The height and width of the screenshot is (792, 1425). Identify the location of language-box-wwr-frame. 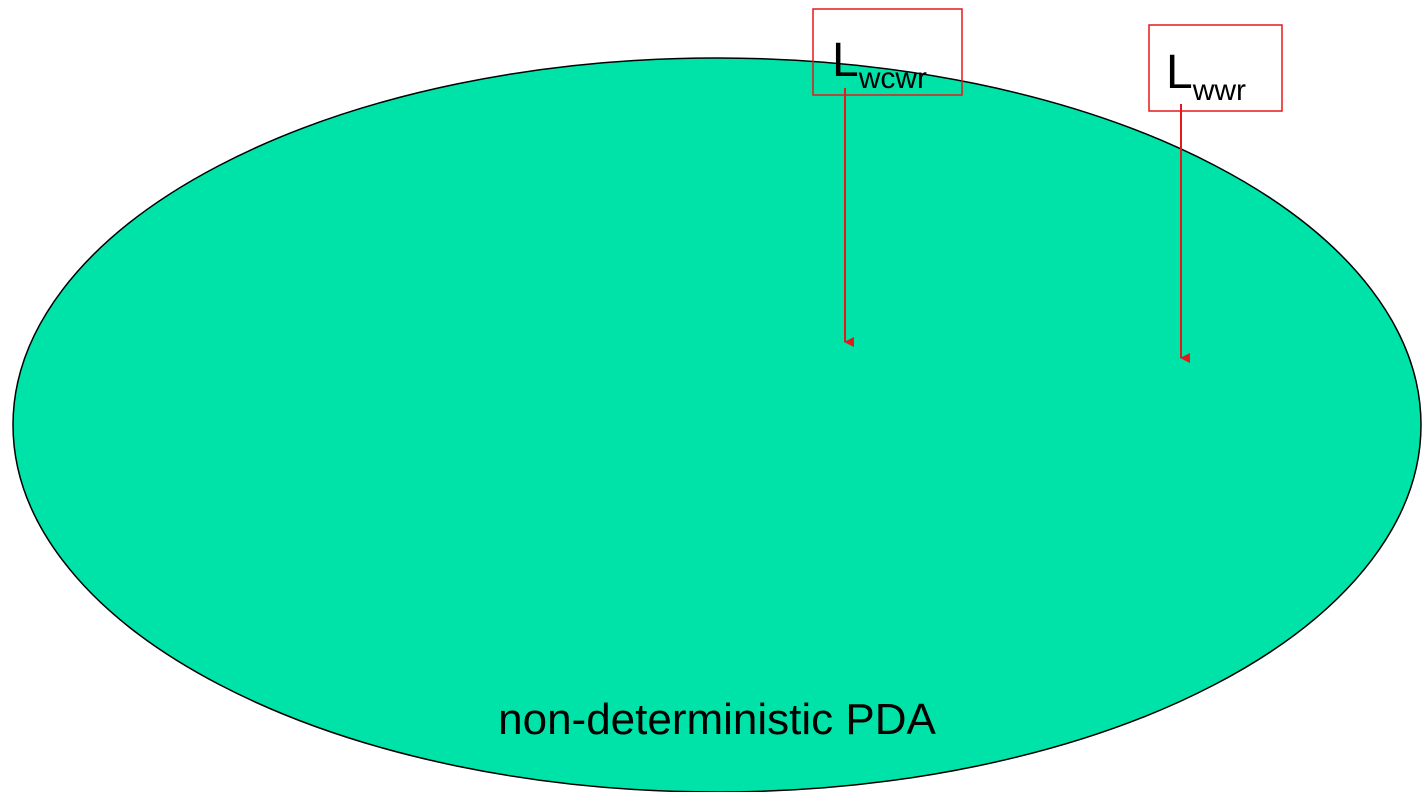
(1215, 68).